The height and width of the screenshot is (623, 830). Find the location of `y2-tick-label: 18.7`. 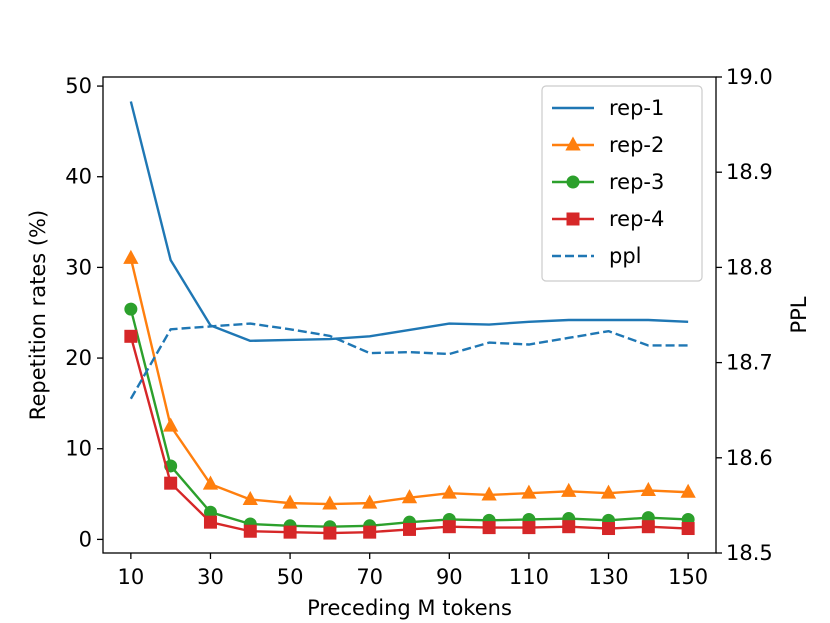

y2-tick-label: 18.7 is located at coordinates (749, 363).